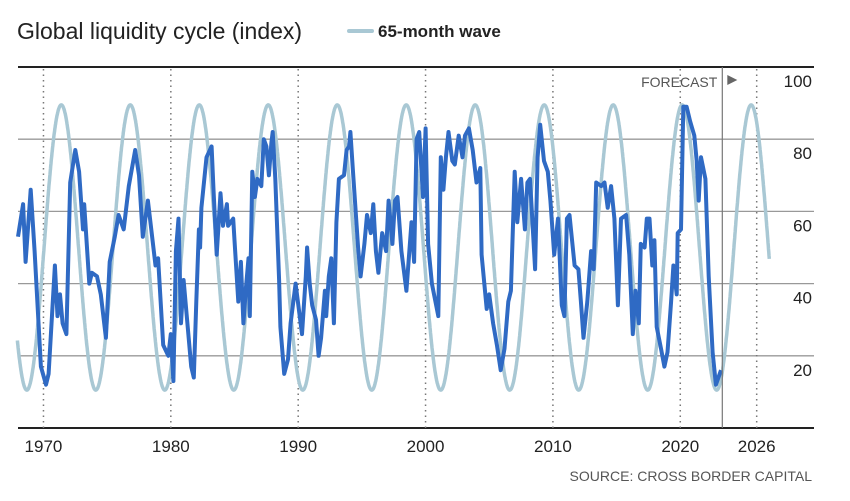 The height and width of the screenshot is (501, 850). Describe the element at coordinates (680, 446) in the screenshot. I see `x-tick-label: 2020` at that location.